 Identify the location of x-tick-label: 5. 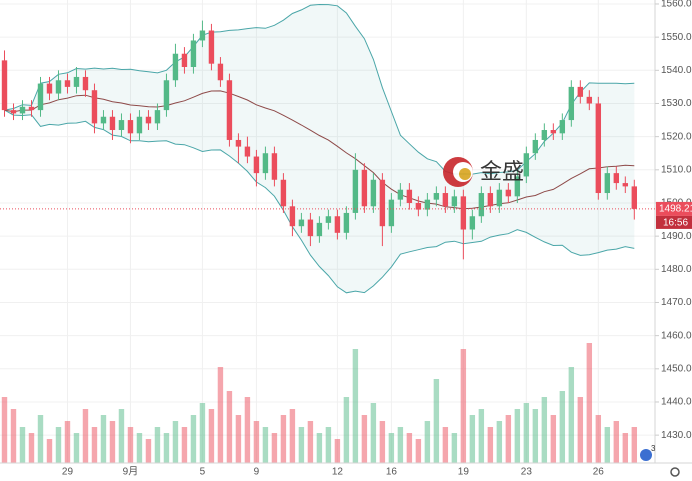
(203, 472).